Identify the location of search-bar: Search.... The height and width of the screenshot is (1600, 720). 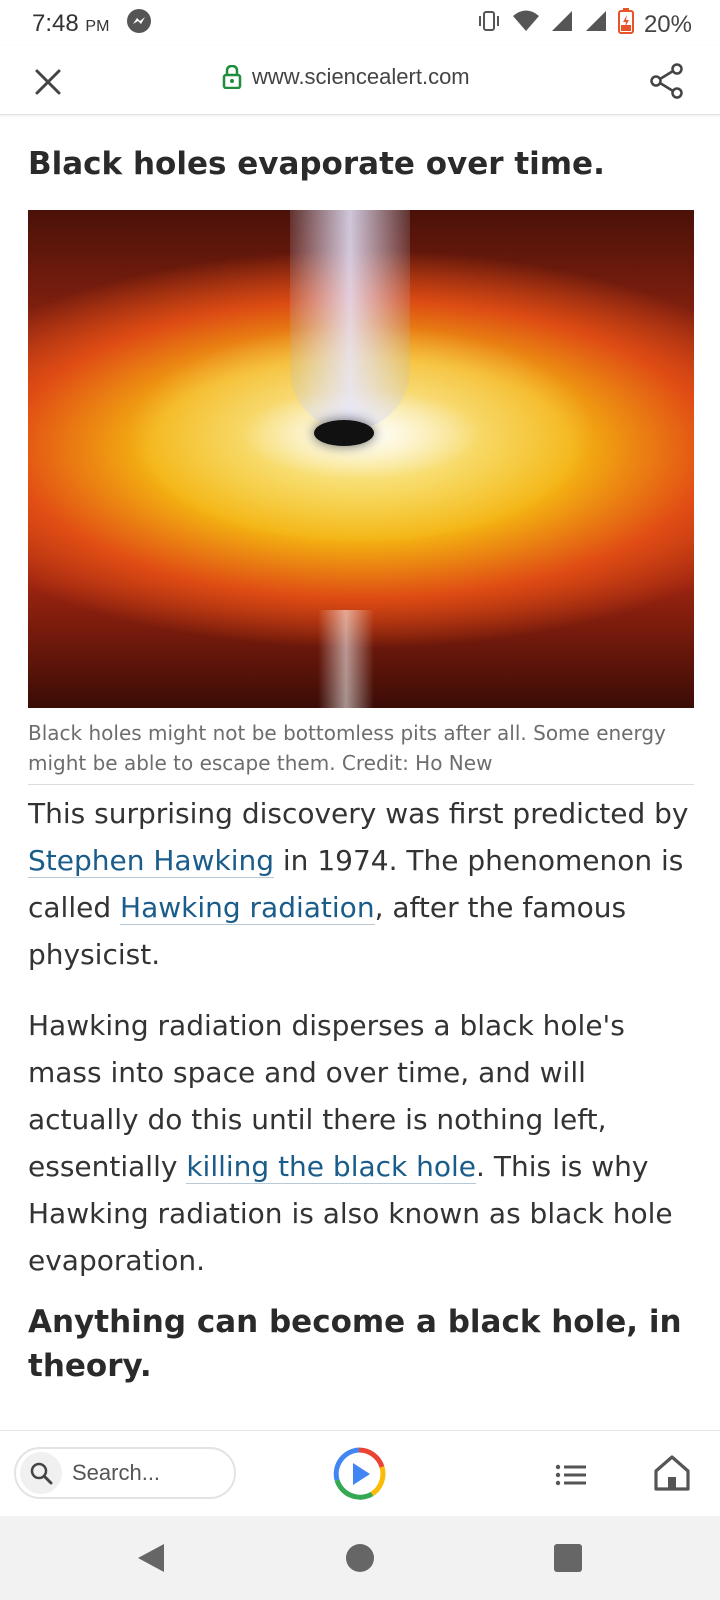
(125, 1473).